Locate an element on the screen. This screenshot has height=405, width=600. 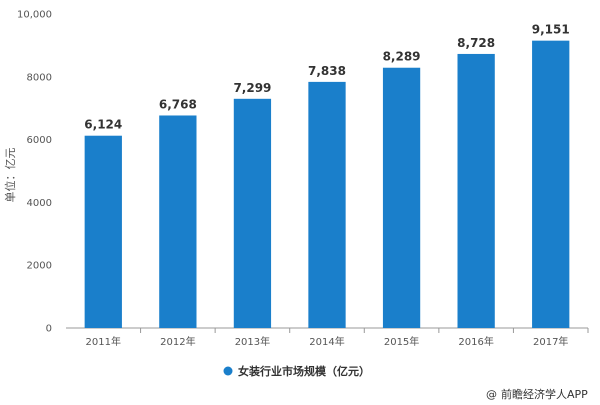
credit: @ 前瞻经济学人APP is located at coordinates (537, 394).